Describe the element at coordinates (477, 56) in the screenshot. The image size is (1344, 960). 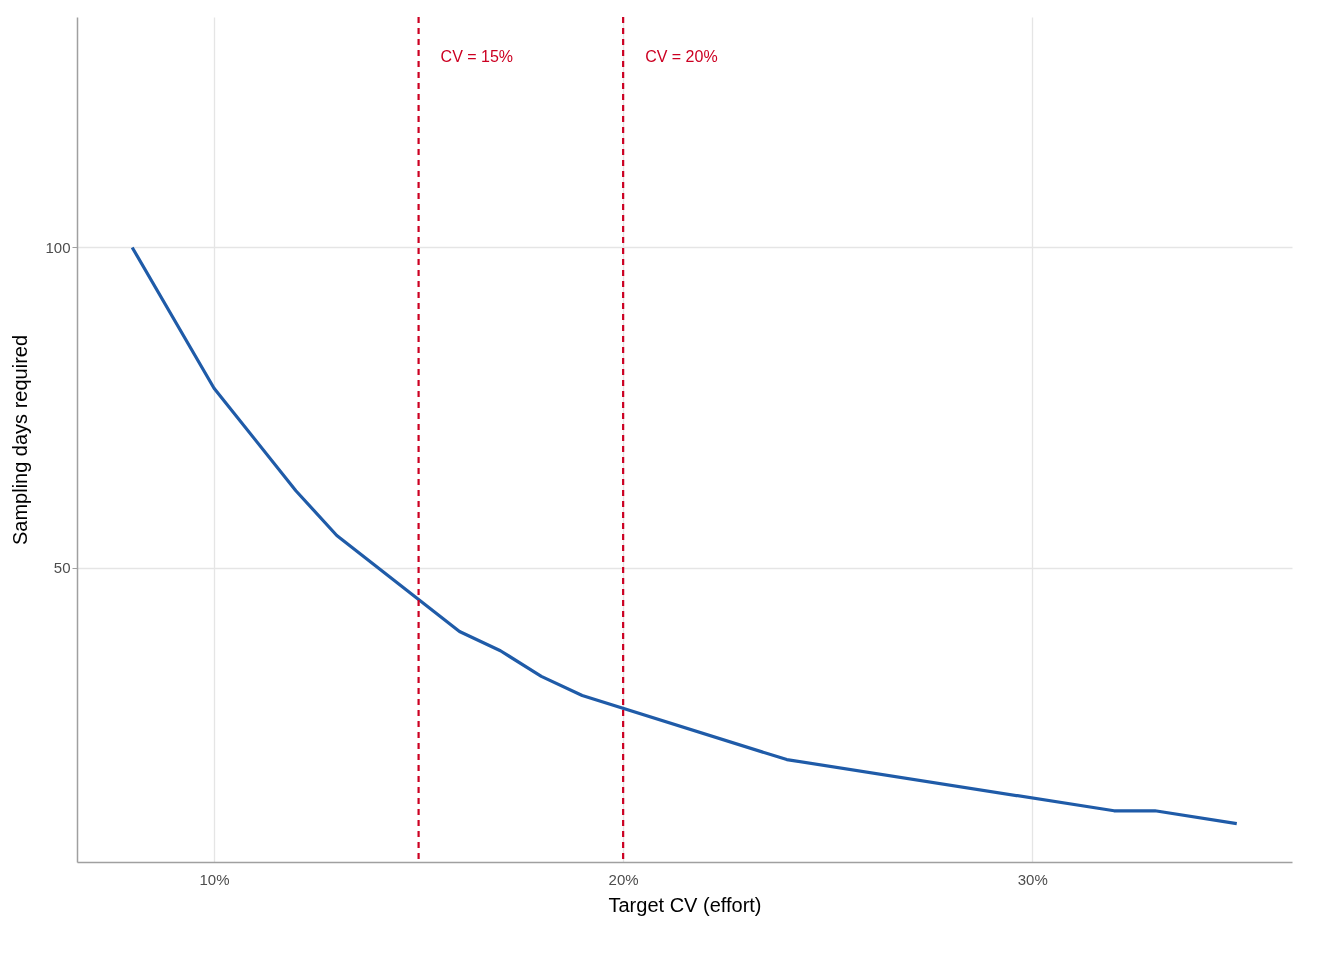
I see `ref-line-label: CV = 15%` at that location.